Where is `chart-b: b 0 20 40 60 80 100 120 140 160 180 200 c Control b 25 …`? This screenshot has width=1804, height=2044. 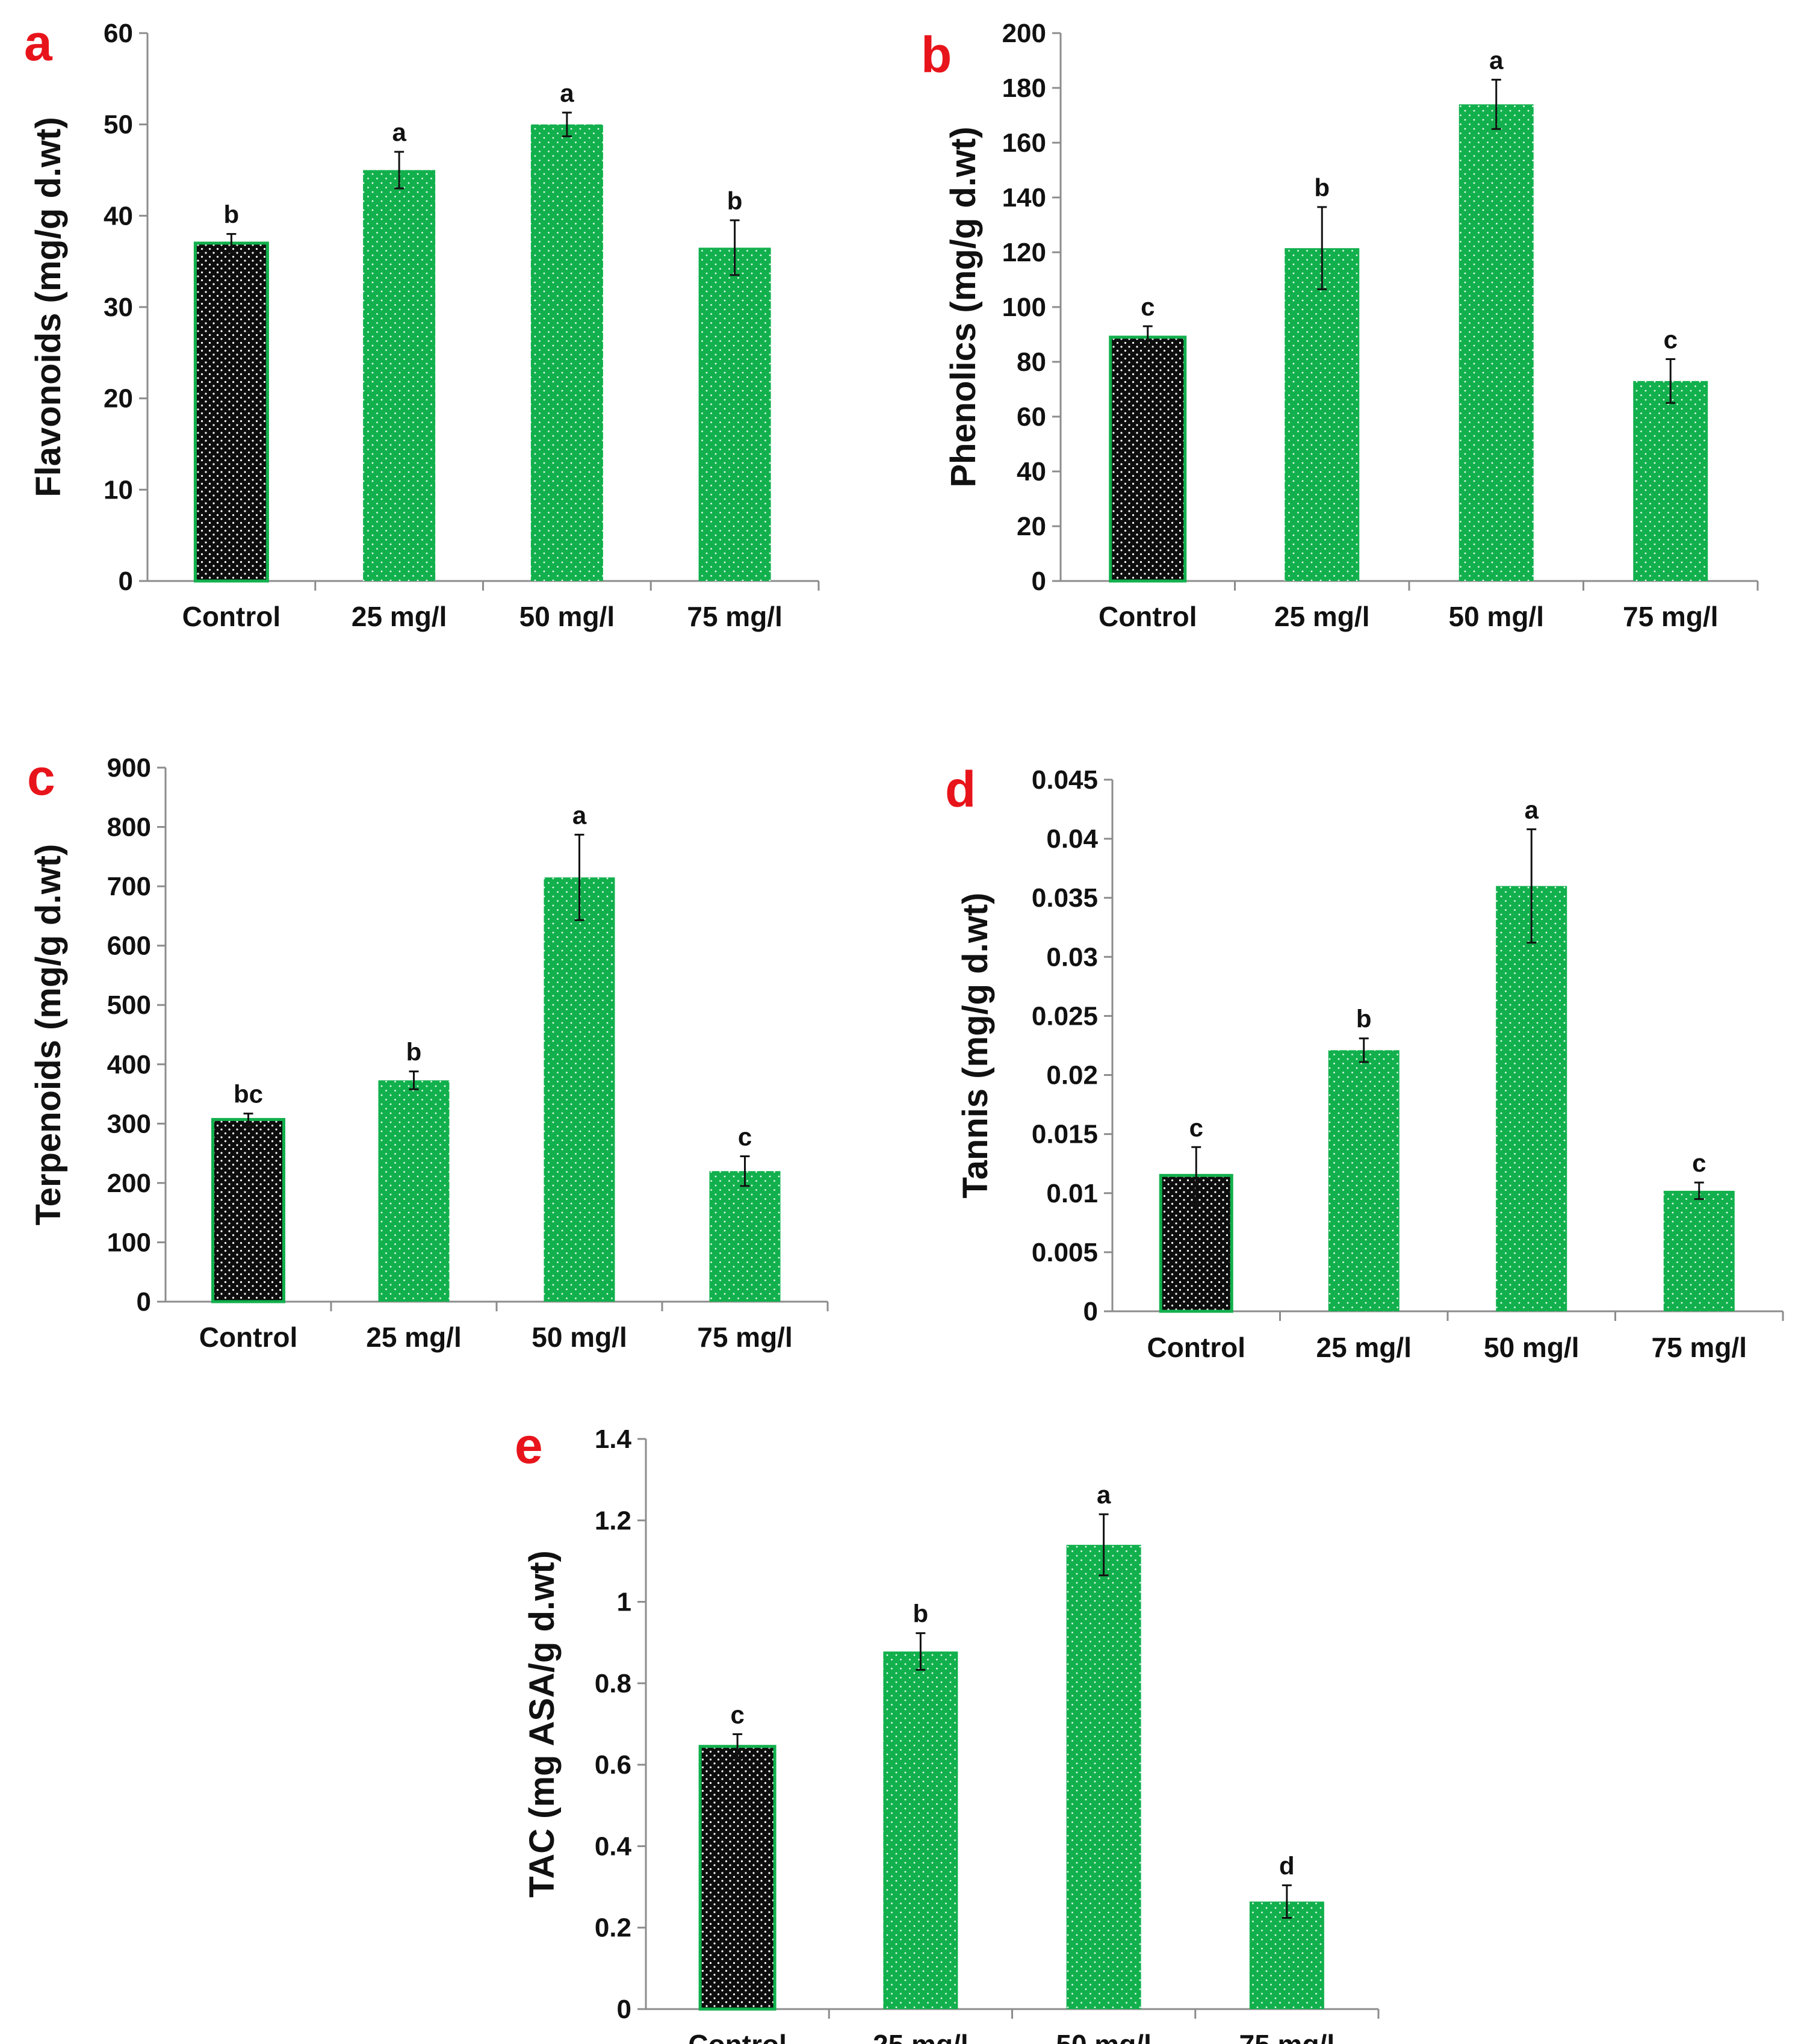 chart-b: b 0 20 40 60 80 100 120 140 160 180 200 c Control b 25 … is located at coordinates (1340, 325).